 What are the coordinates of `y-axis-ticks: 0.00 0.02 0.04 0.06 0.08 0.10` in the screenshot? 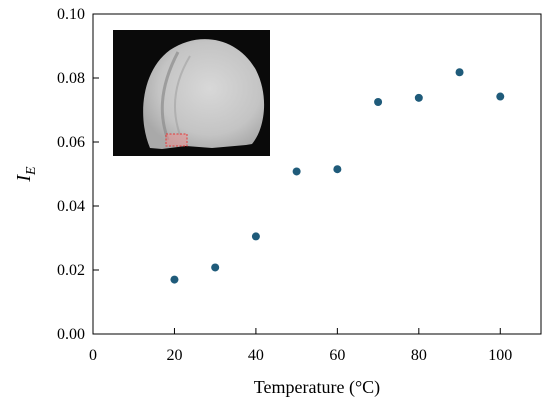 It's located at (78, 174).